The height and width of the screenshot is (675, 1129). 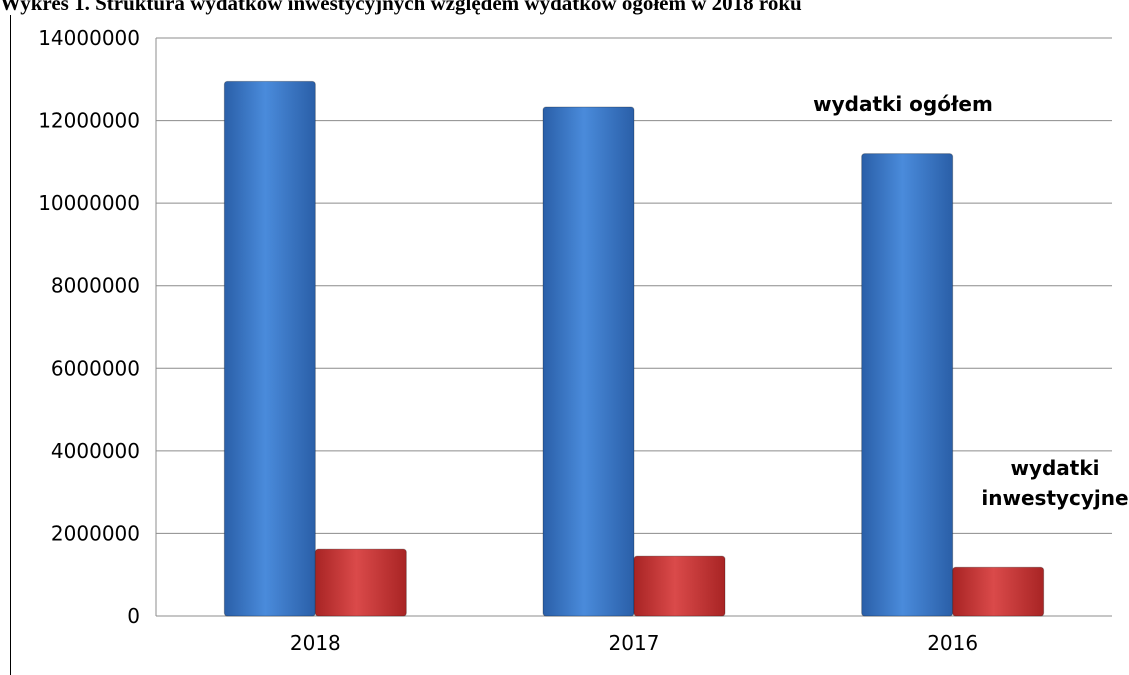 I want to click on bar-wydatki-ogolem-2018, so click(x=269, y=348).